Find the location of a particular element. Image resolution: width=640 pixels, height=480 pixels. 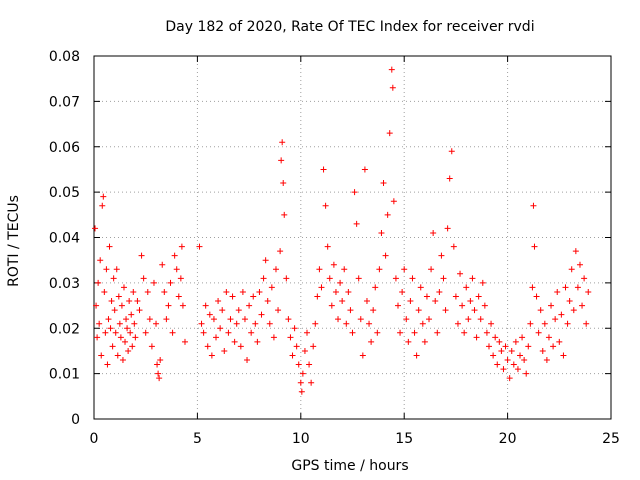

y-tick-label: 0.02 is located at coordinates (64, 329).